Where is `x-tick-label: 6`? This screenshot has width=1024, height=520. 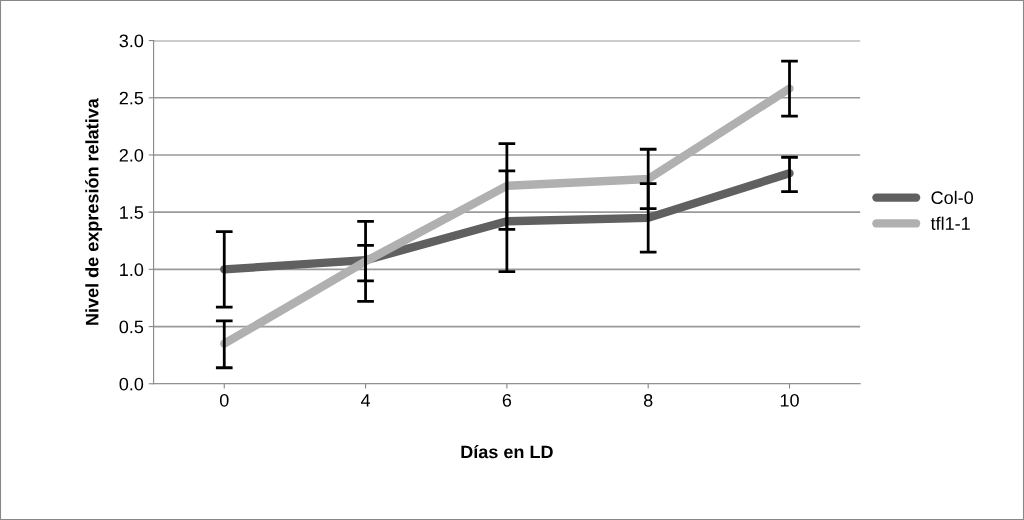
x-tick-label: 6 is located at coordinates (507, 400).